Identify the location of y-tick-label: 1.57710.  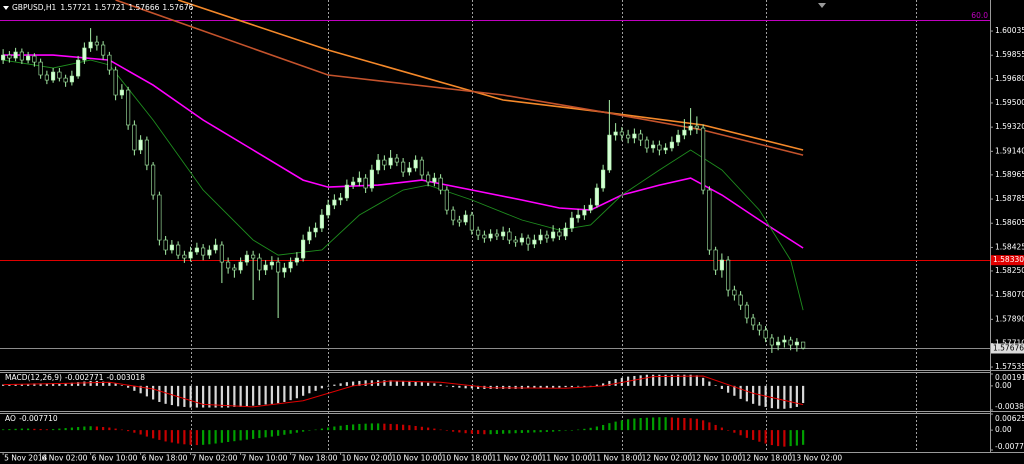
(1009, 343).